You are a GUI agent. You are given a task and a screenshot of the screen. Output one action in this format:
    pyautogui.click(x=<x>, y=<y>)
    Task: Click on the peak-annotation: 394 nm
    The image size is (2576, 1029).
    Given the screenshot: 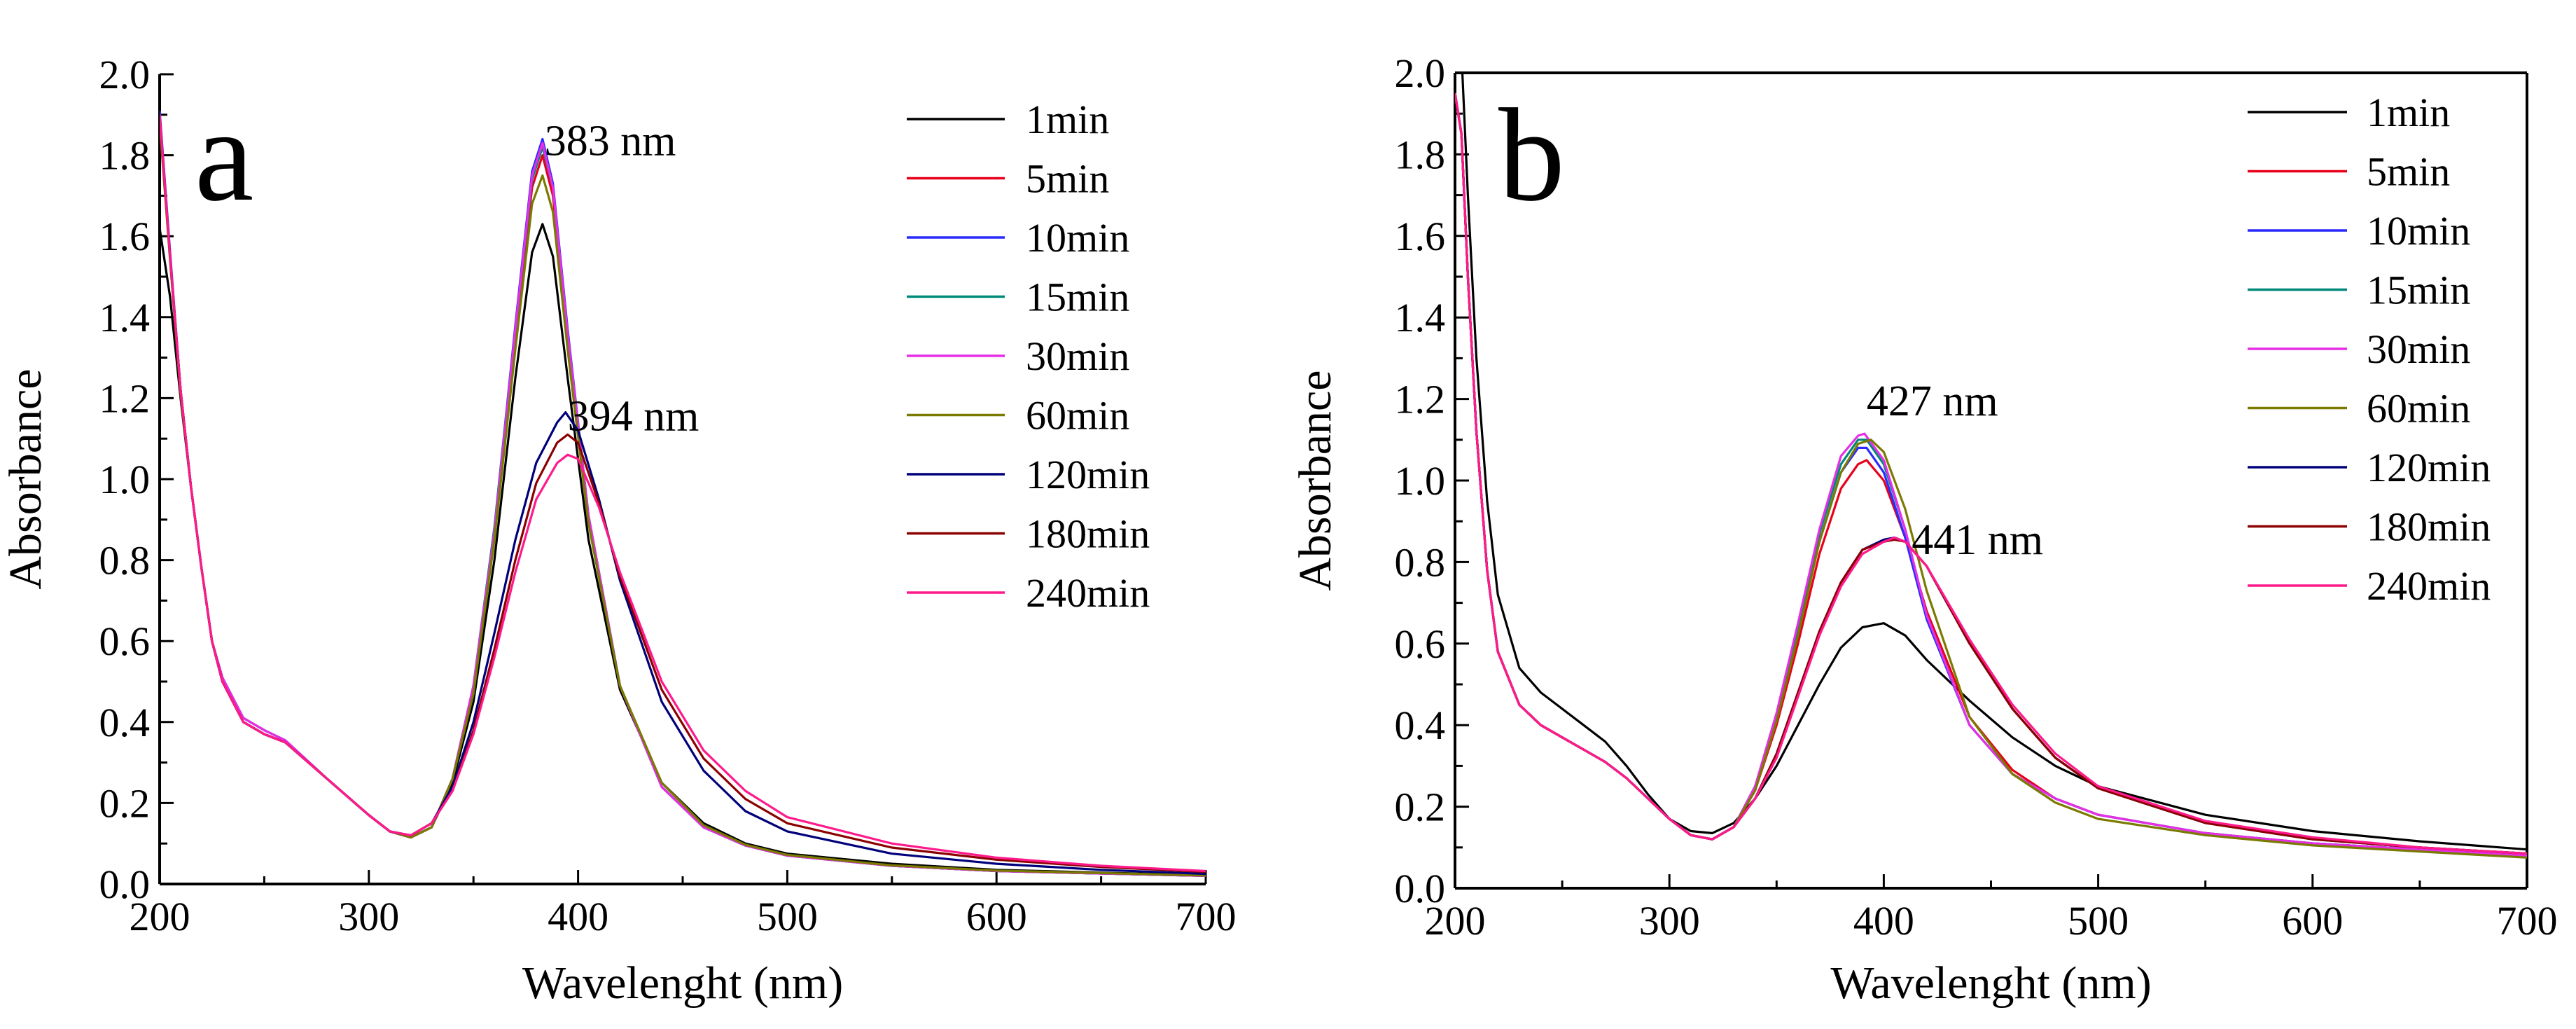 What is the action you would take?
    pyautogui.click(x=633, y=417)
    